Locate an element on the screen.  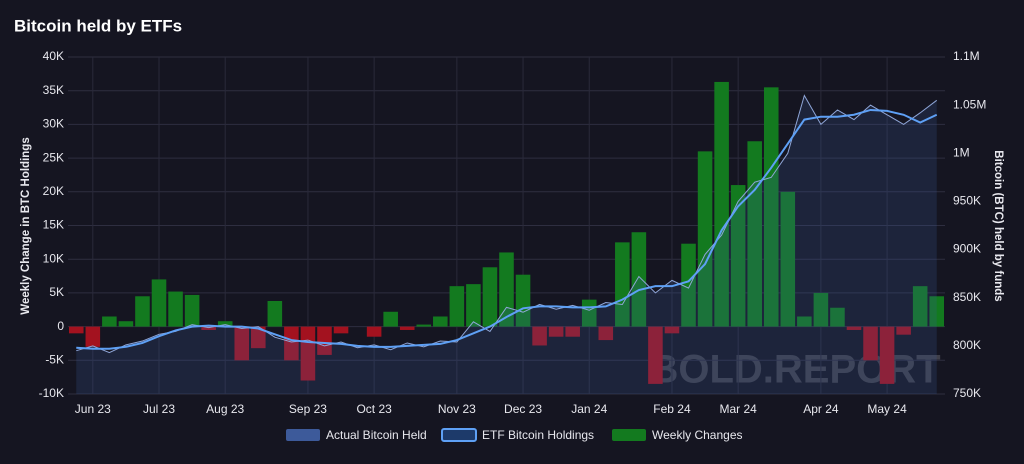
y2-tick-label: 900K is located at coordinates (967, 249).